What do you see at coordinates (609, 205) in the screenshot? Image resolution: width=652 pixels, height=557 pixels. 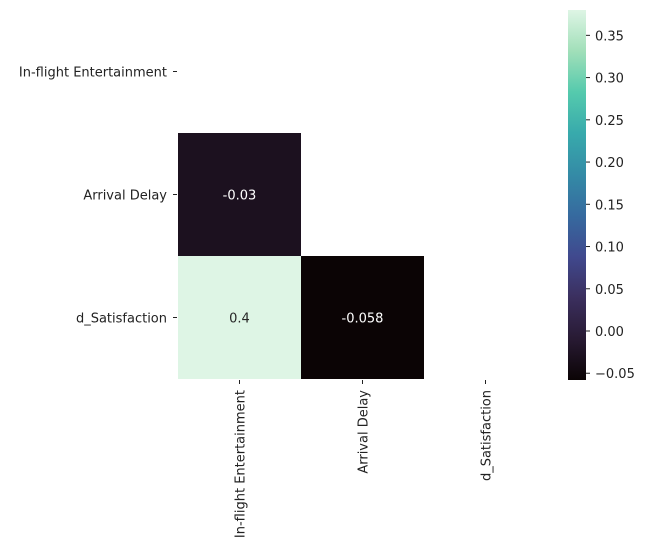 I see `colorbar-tick-label: 0.15` at bounding box center [609, 205].